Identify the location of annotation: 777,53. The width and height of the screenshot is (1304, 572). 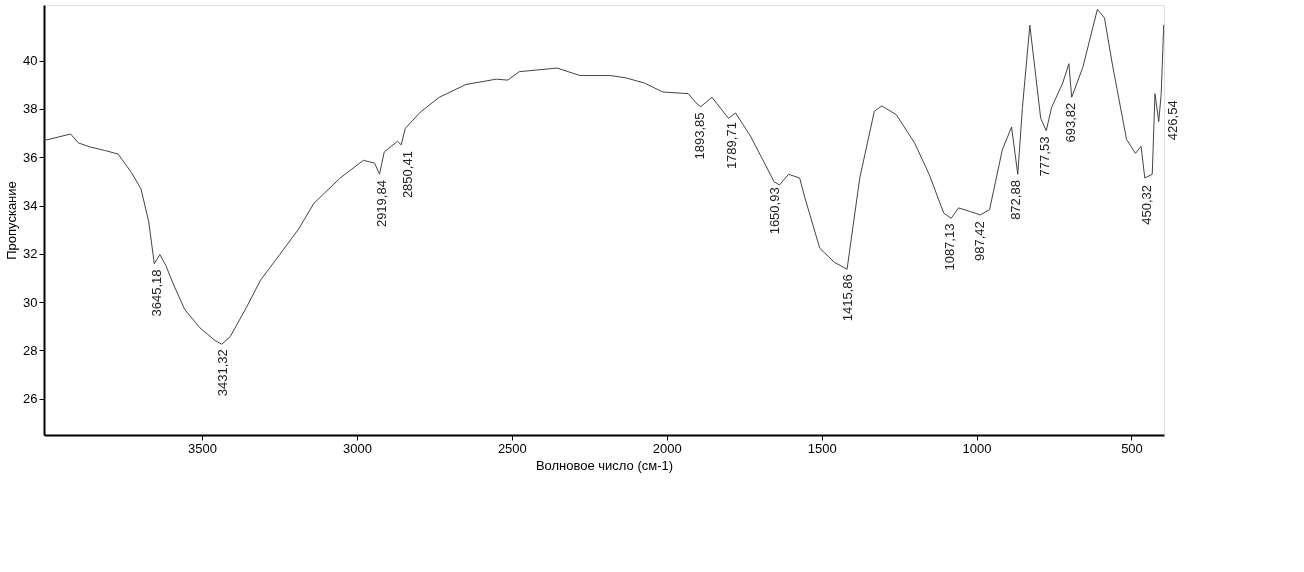
(1045, 156).